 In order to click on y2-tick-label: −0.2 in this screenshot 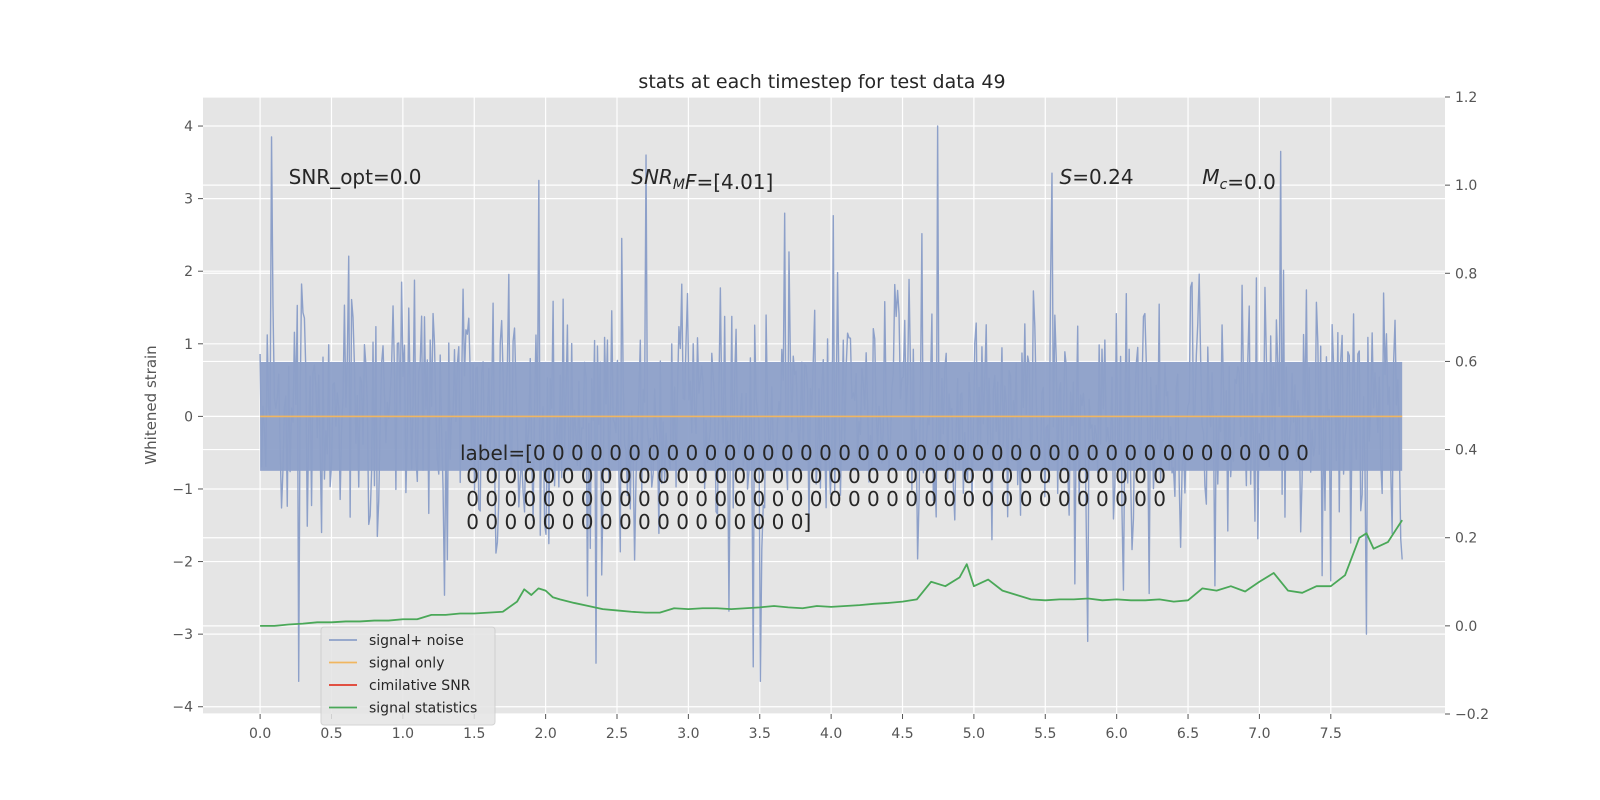, I will do `click(1472, 715)`.